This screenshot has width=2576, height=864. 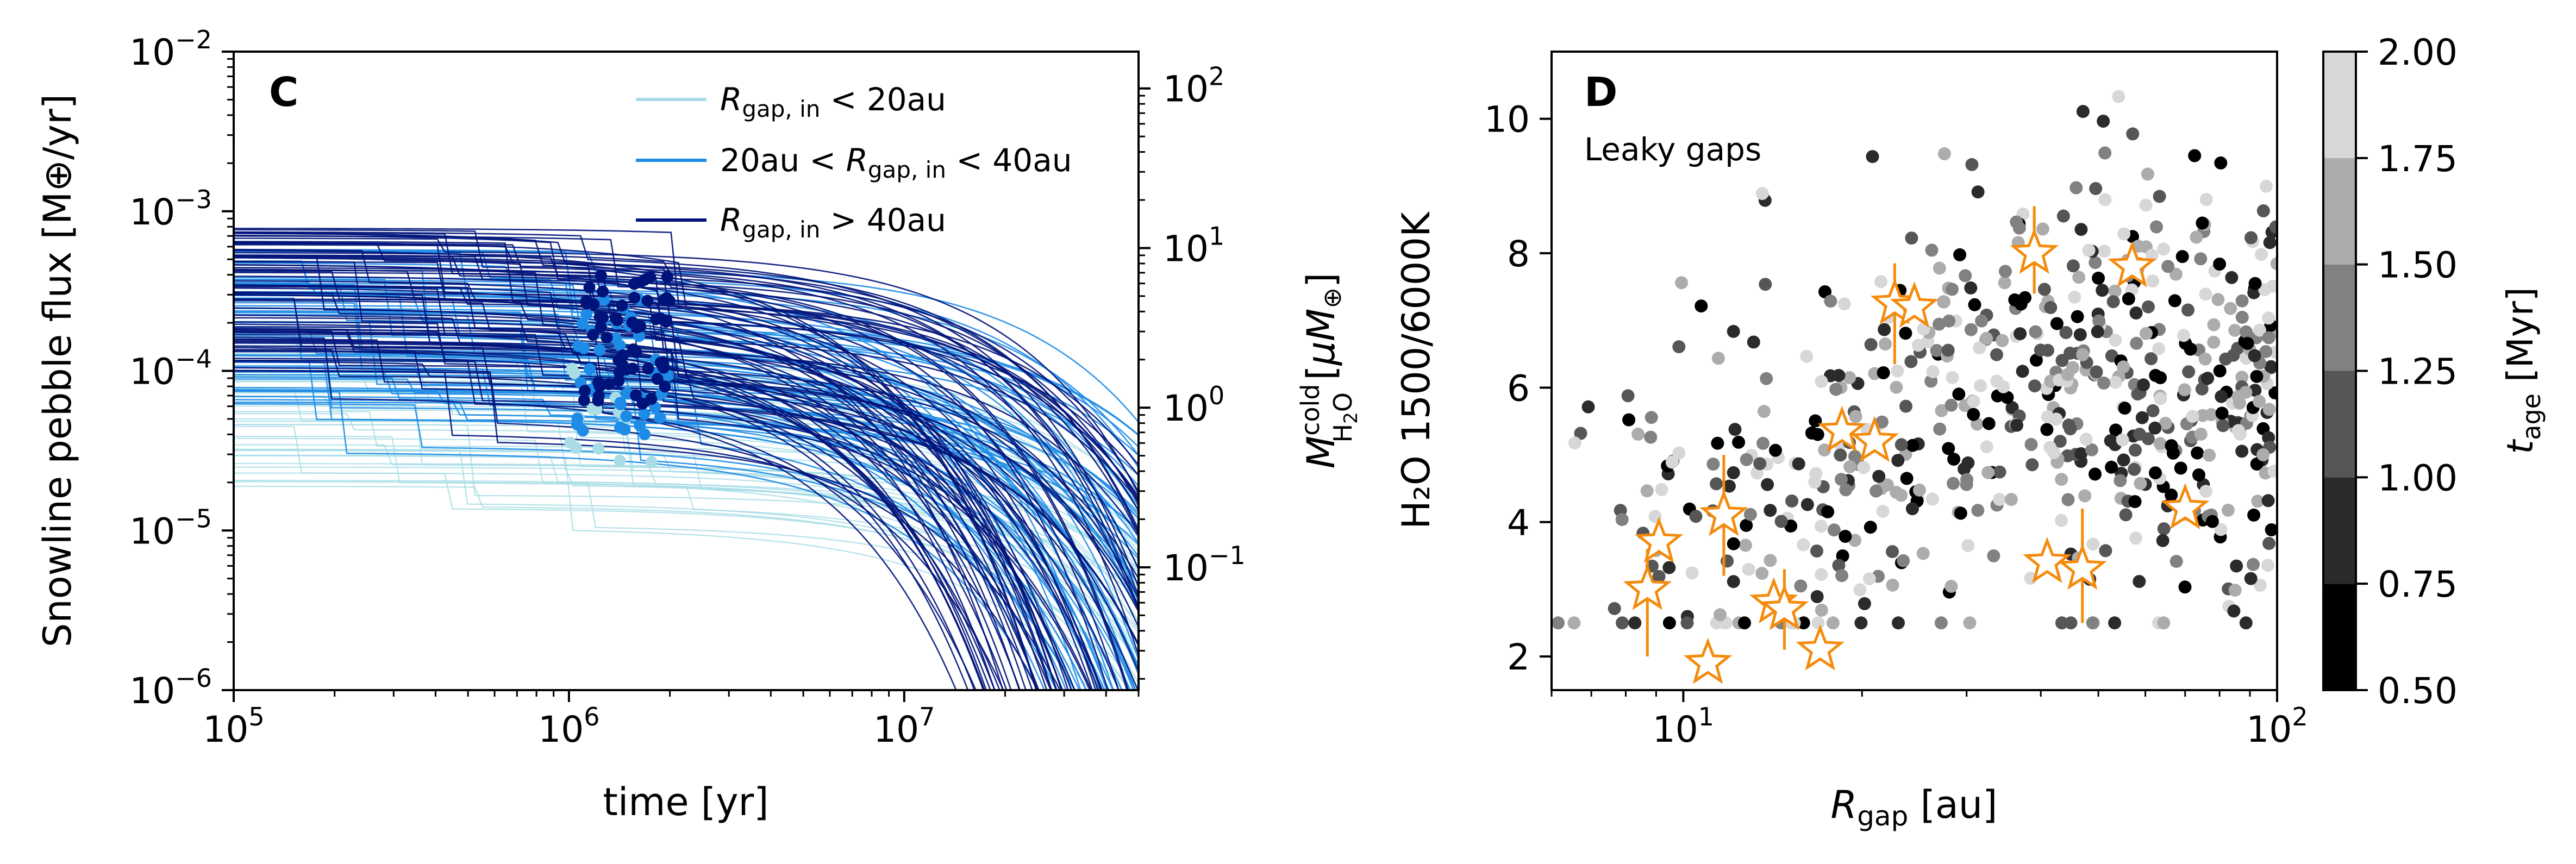 What do you see at coordinates (170, 528) in the screenshot?
I see `y-tick-label: 10⁻⁵` at bounding box center [170, 528].